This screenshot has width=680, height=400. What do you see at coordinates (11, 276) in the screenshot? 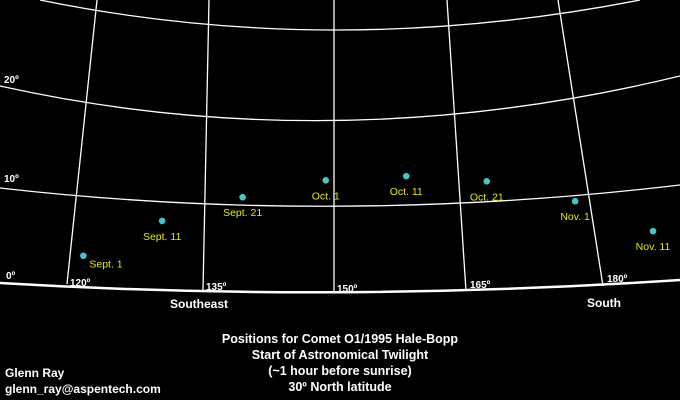
I see `y-tick-0: 0º` at bounding box center [11, 276].